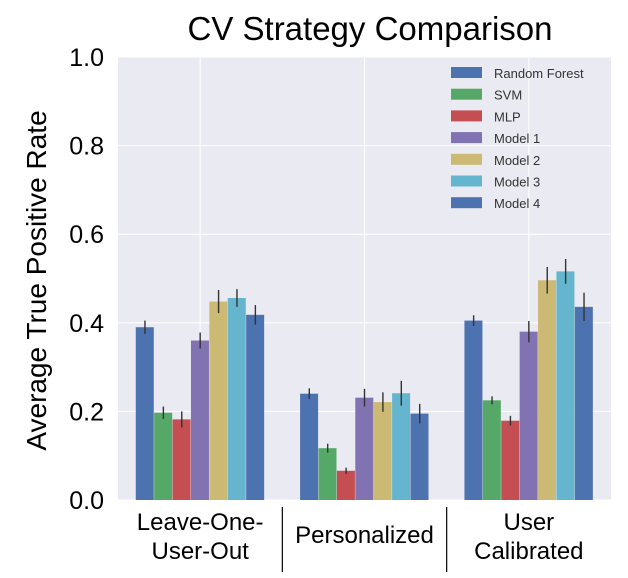 This screenshot has width=628, height=578. I want to click on x-tick-label: User, so click(528, 522).